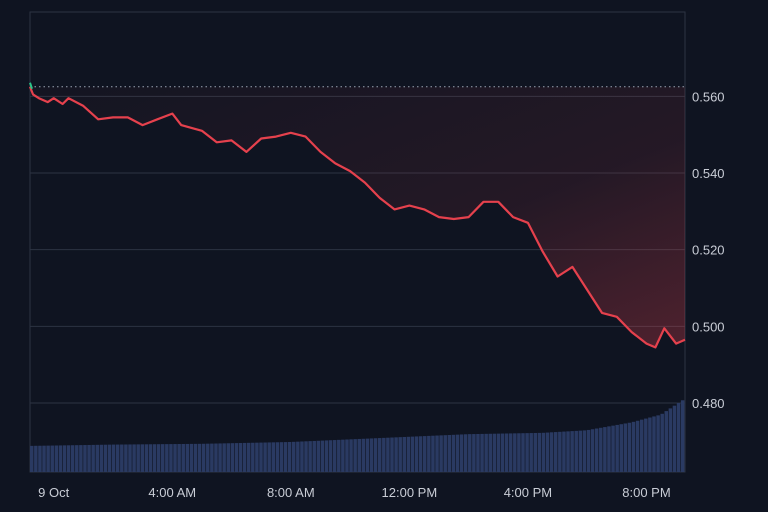 The height and width of the screenshot is (512, 768). What do you see at coordinates (291, 492) in the screenshot?
I see `x-tick-label: 8:00 AM` at bounding box center [291, 492].